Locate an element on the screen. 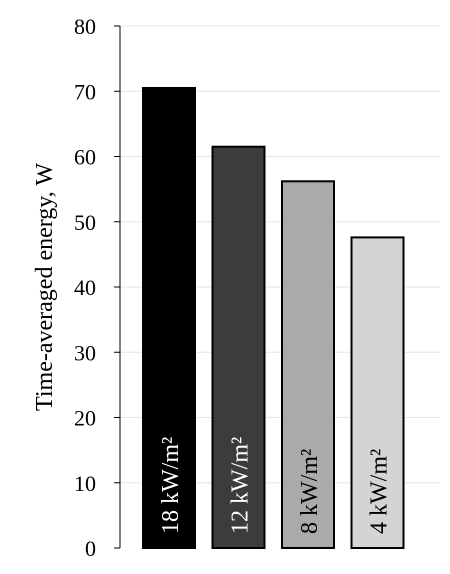 This screenshot has height=574, width=450. bar-category-label: 4 kW/m² is located at coordinates (380, 491).